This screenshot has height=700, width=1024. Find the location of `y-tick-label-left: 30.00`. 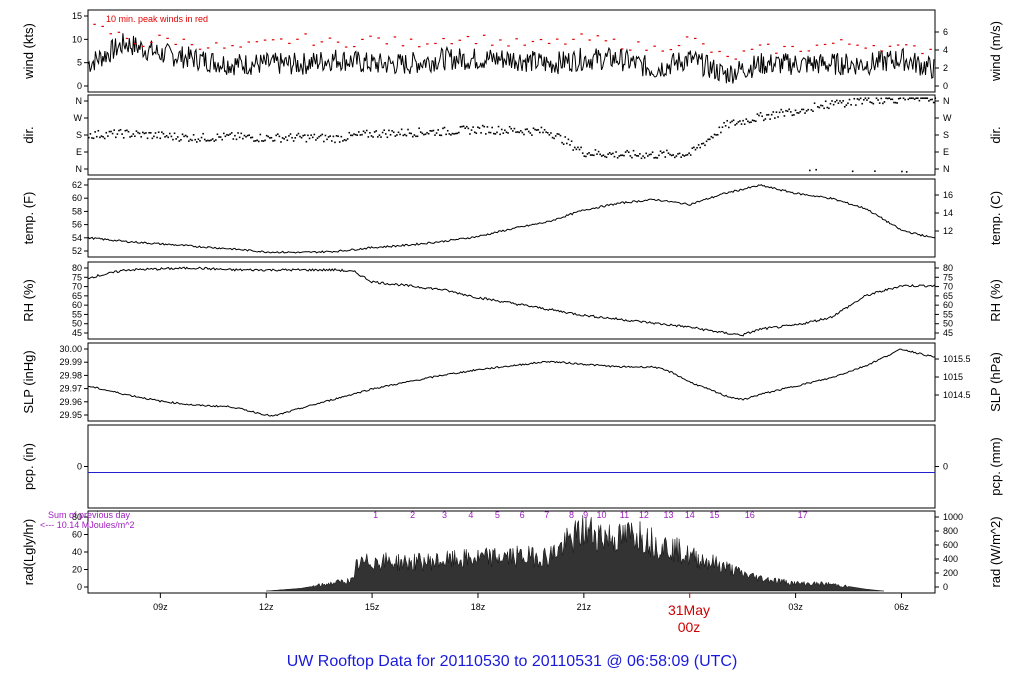

y-tick-label-left: 30.00 is located at coordinates (70, 349).